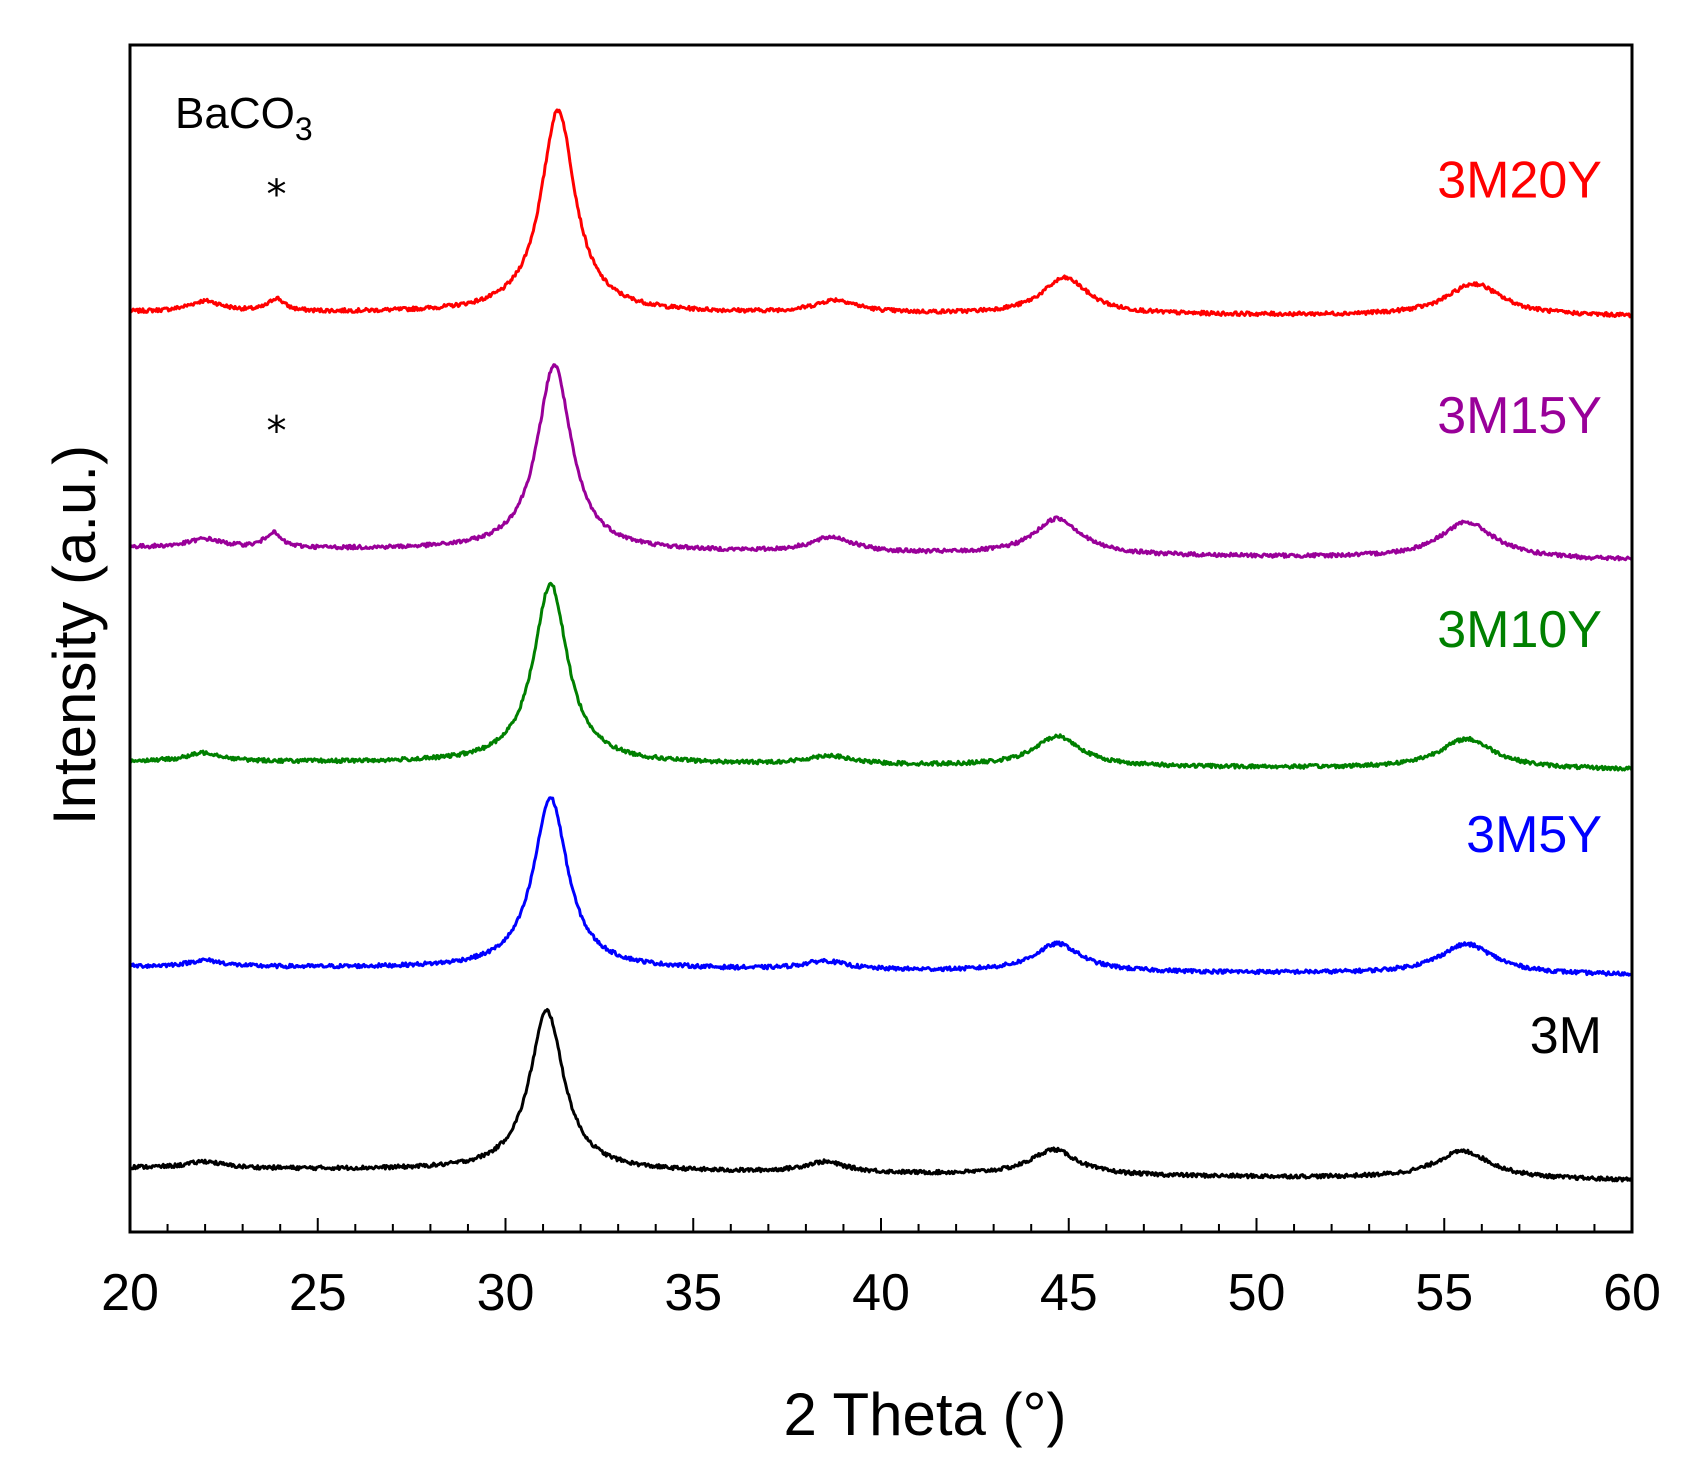  I want to click on baco3-markers: **, so click(276, 313).